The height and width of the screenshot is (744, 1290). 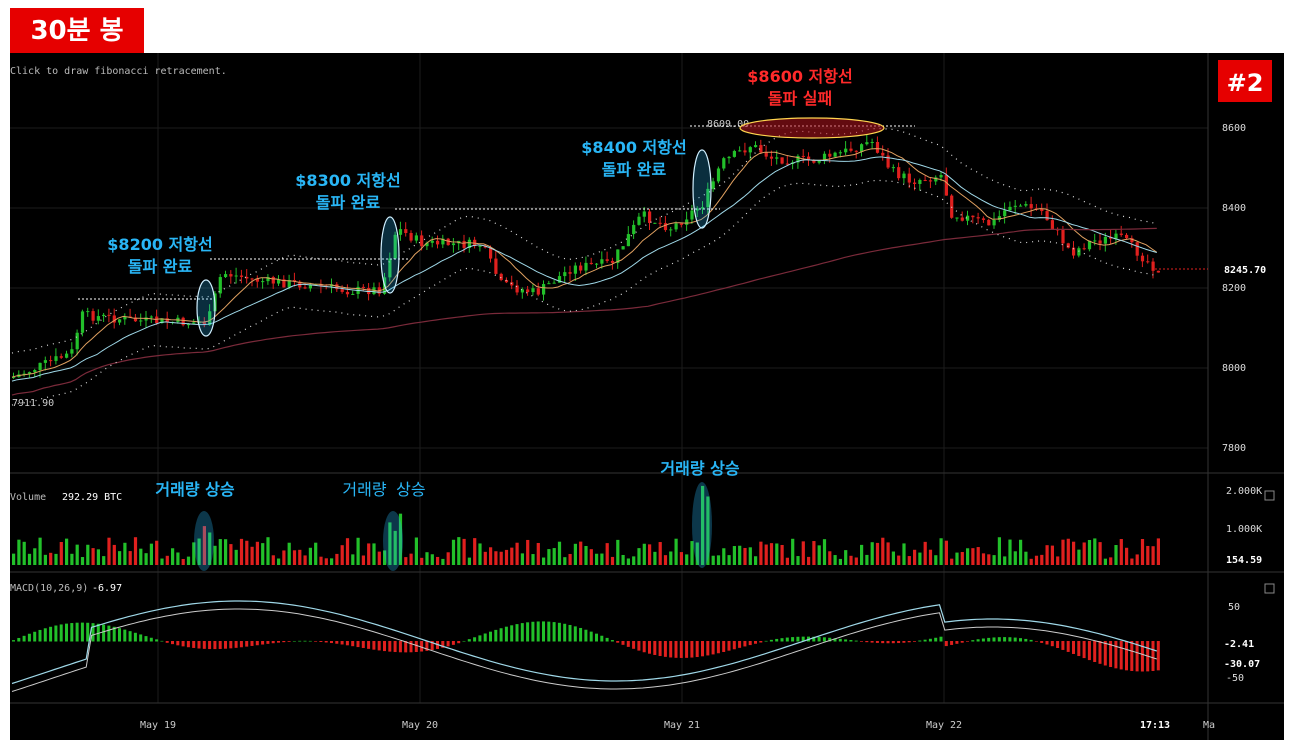 I want to click on fib-hint: Click to draw fibonacci retracement., so click(x=118, y=71).